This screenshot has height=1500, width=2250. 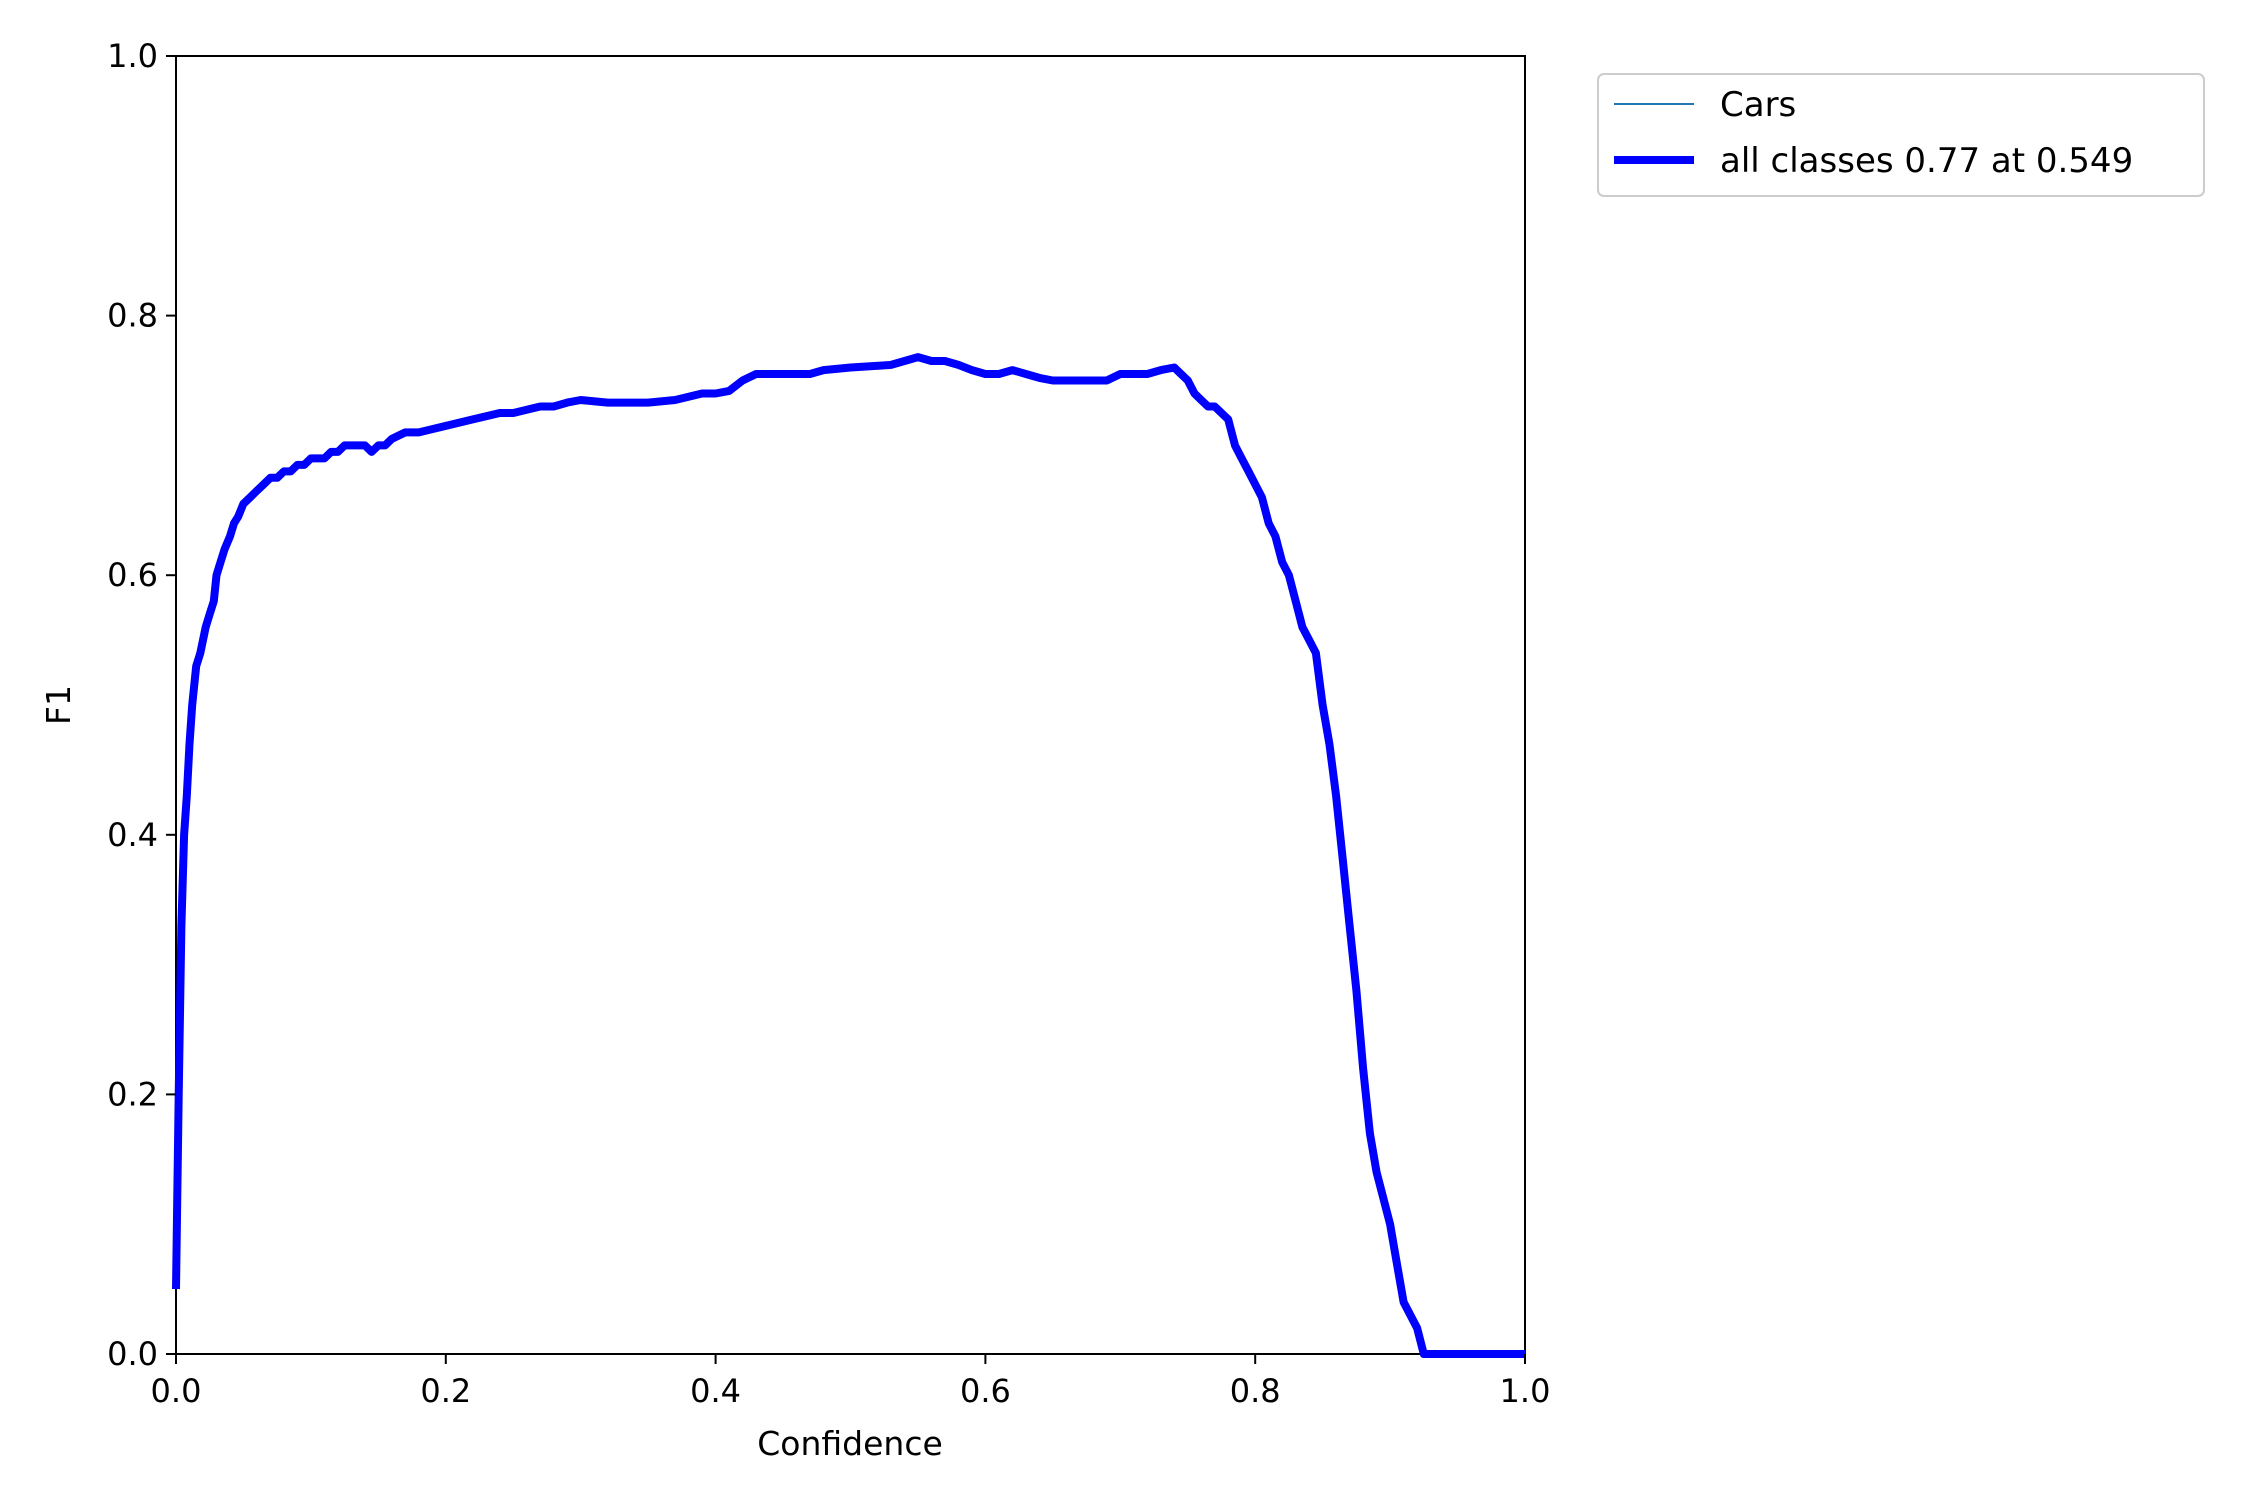 I want to click on x-axis-ticks: 0.0 0.2 0.4 0.6 0.8 1.0, so click(x=851, y=1382).